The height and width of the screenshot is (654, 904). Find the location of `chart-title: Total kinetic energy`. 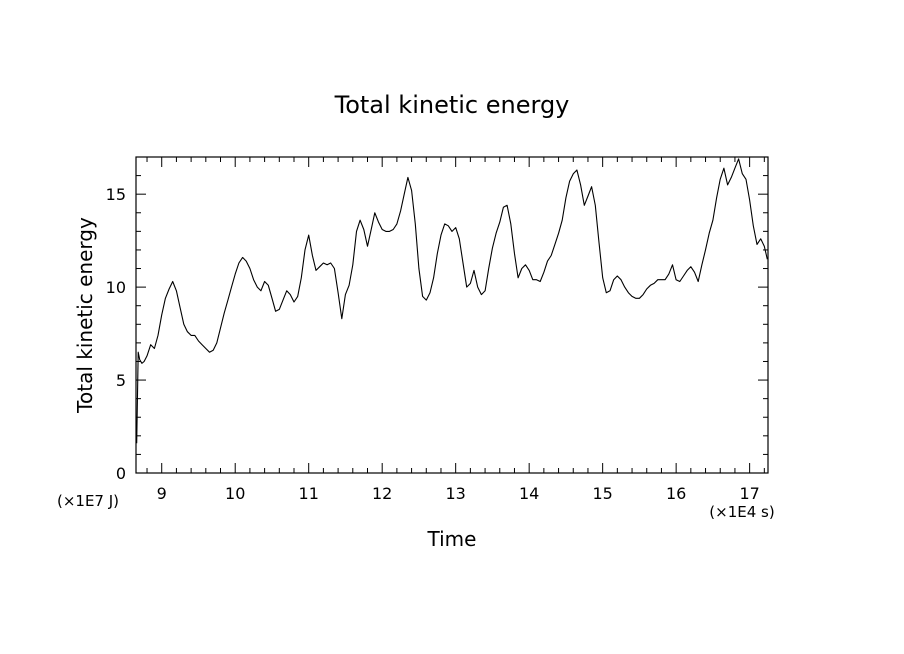

chart-title: Total kinetic energy is located at coordinates (452, 105).